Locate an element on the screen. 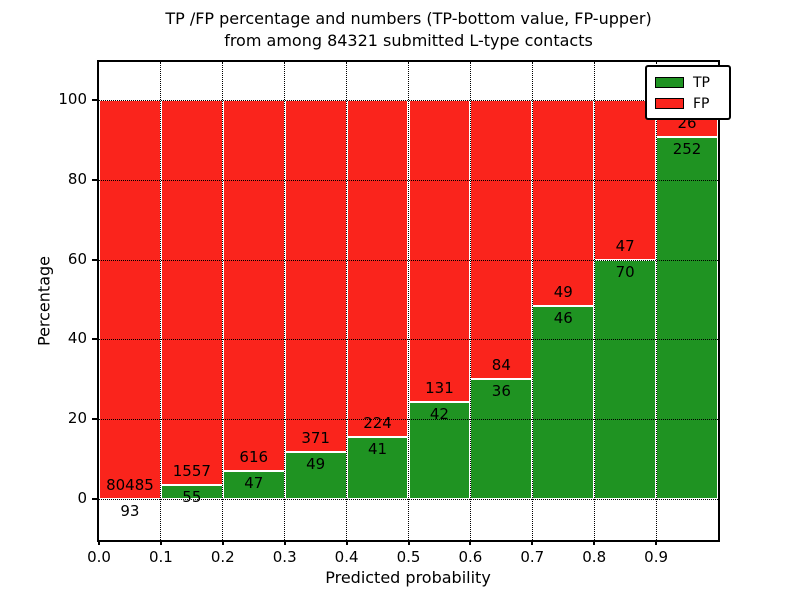 This screenshot has width=800, height=600. tp-count-label: 93 is located at coordinates (130, 510).